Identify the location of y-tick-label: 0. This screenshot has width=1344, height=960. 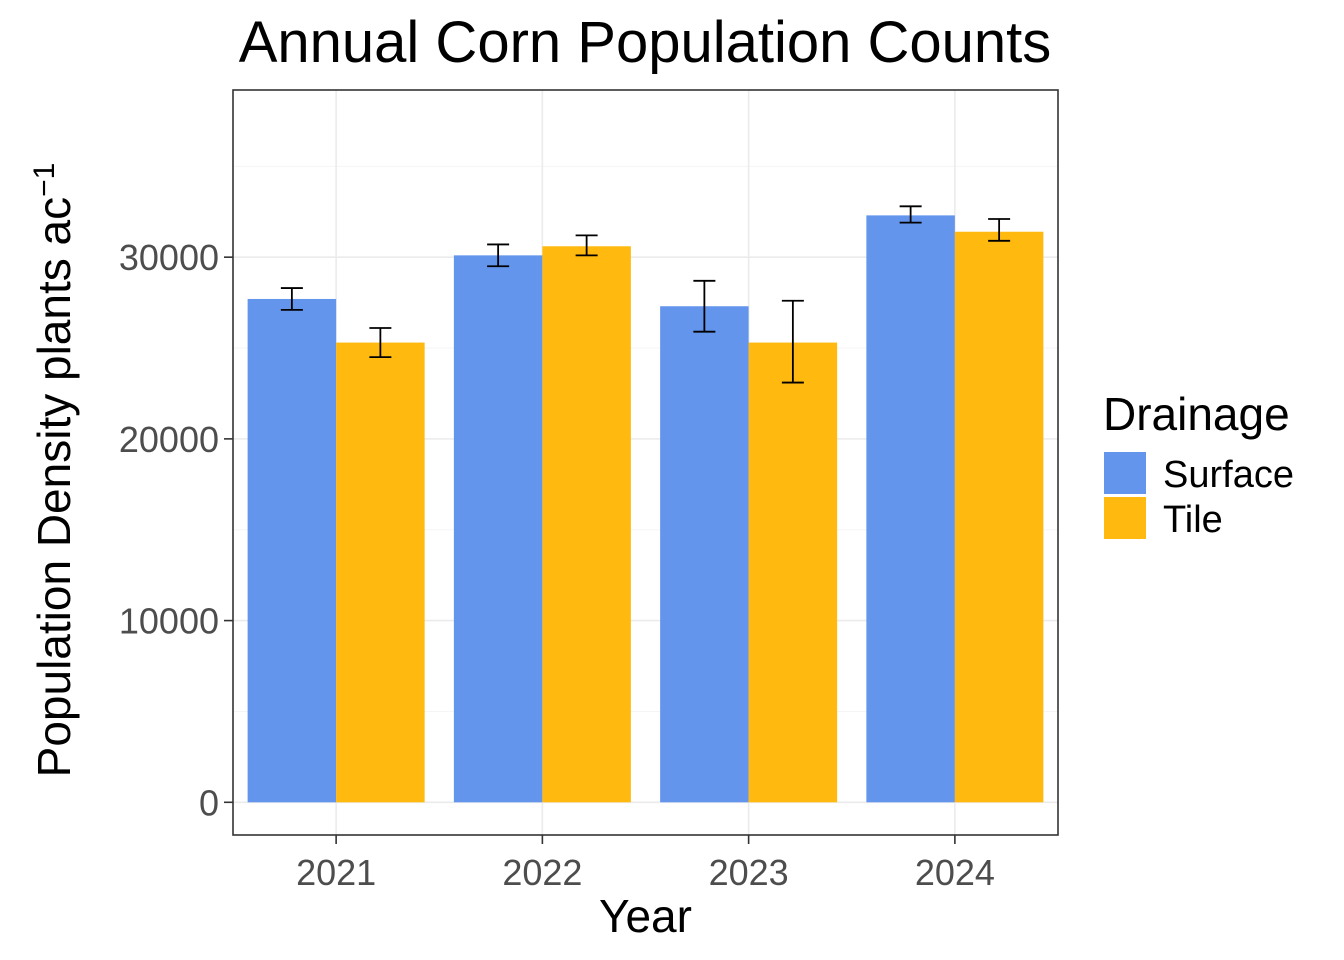
(209, 802).